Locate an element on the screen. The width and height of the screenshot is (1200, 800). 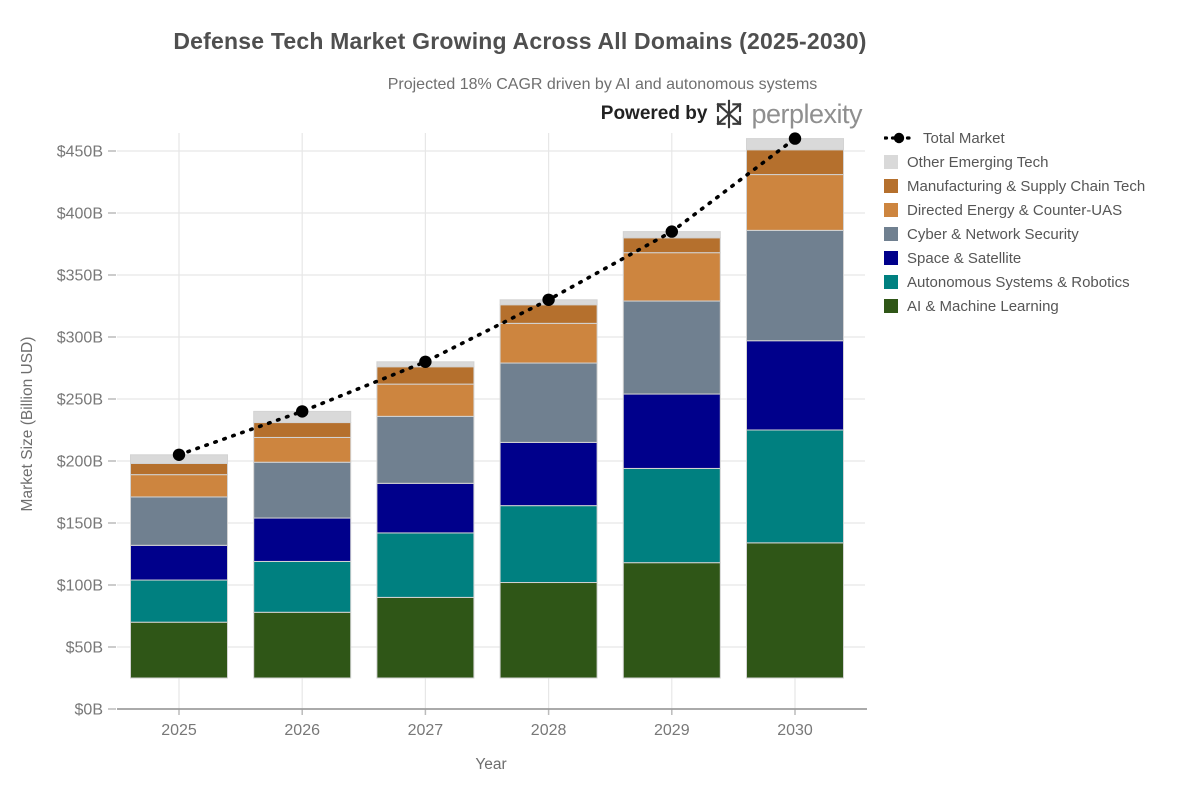
y-tick-label: $300B is located at coordinates (80, 338).